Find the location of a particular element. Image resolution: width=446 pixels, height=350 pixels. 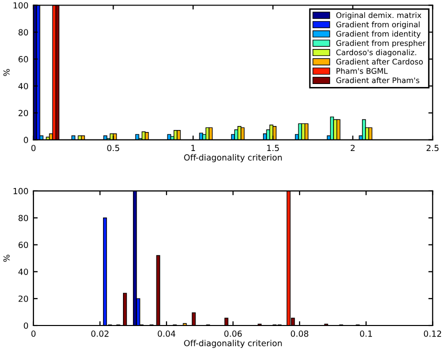

x-tick-label: 1.5 is located at coordinates (273, 148).